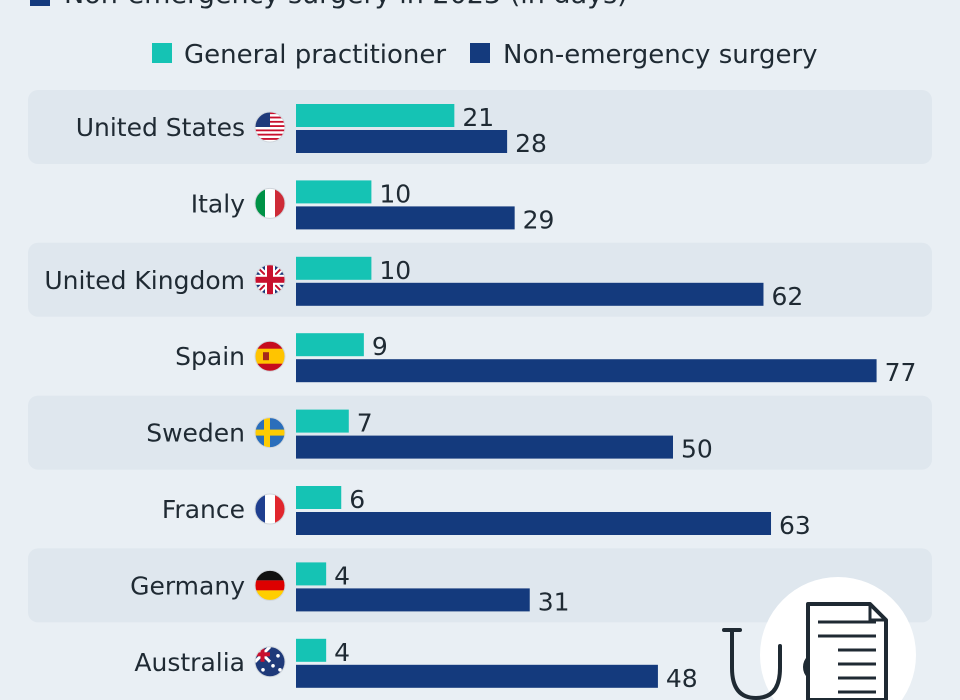 This screenshot has height=700, width=960. I want to click on row-germany: Germany 4 31, so click(480, 585).